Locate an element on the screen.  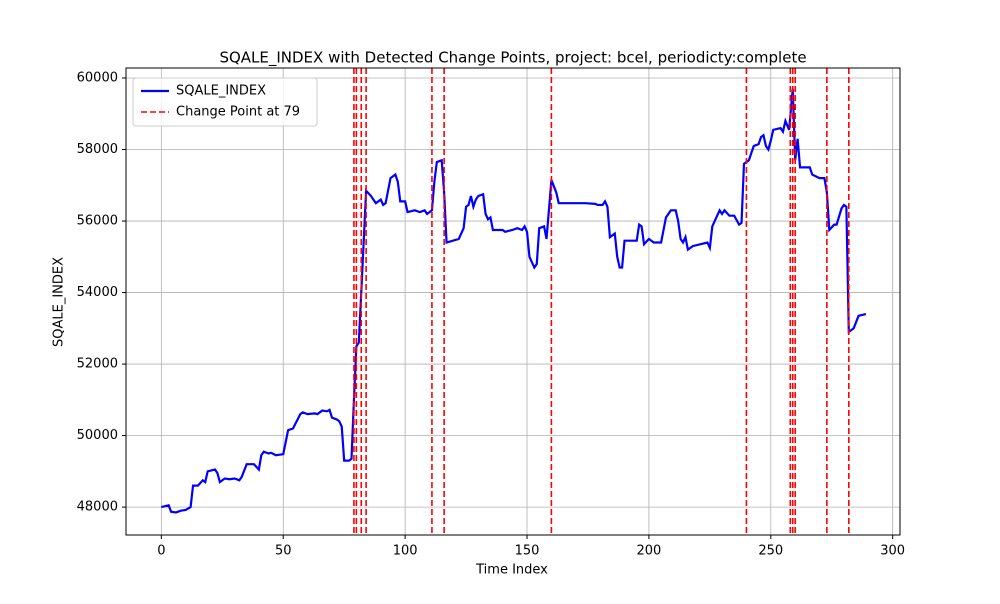
x-tick-label: 100 is located at coordinates (405, 551).